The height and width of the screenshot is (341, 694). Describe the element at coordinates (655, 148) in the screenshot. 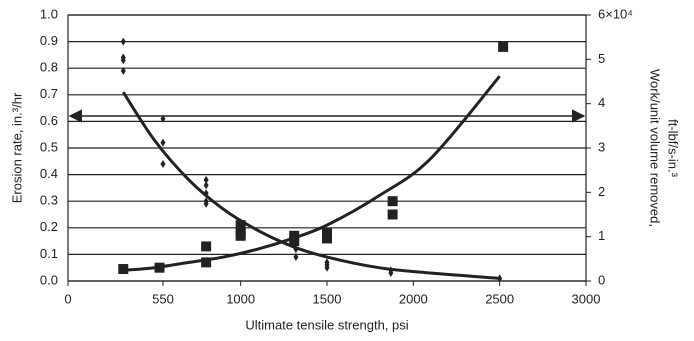

I see `y2-axis-label: Work/unit volume removed,` at that location.